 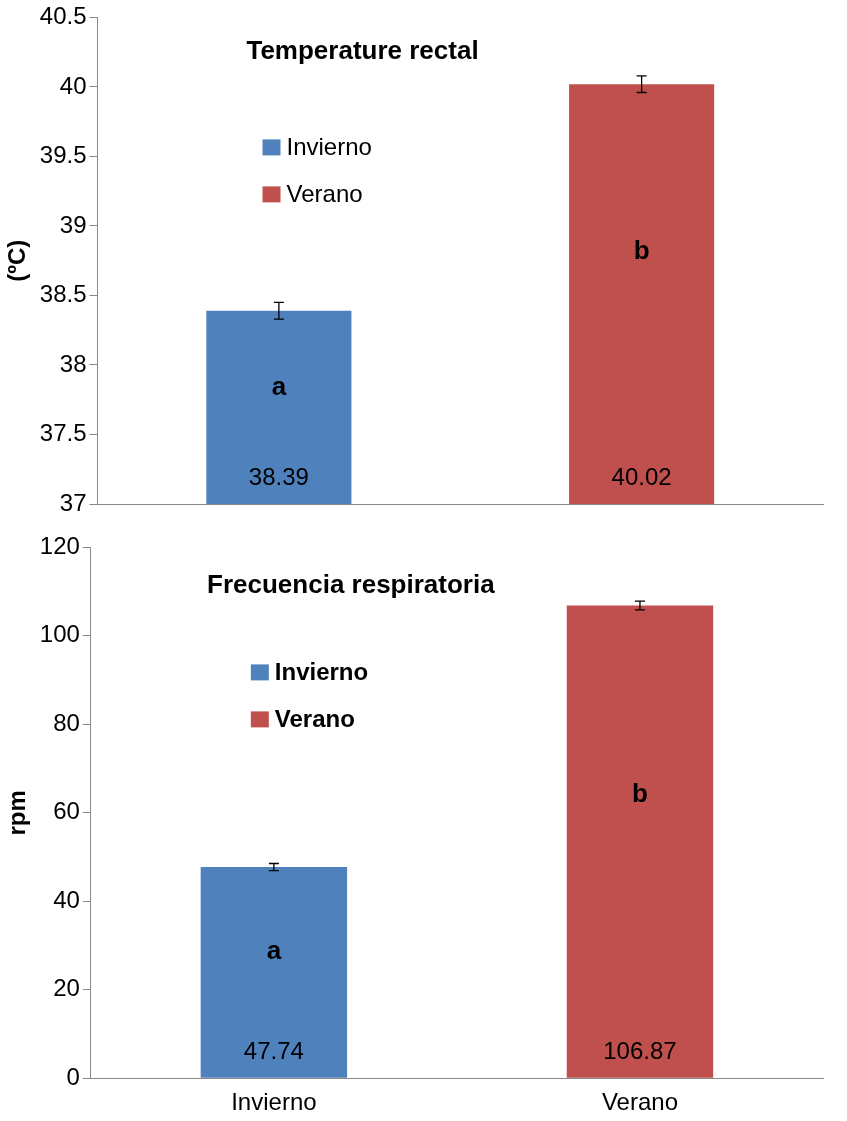 What do you see at coordinates (63, 433) in the screenshot?
I see `y-tick-label: 37.5` at bounding box center [63, 433].